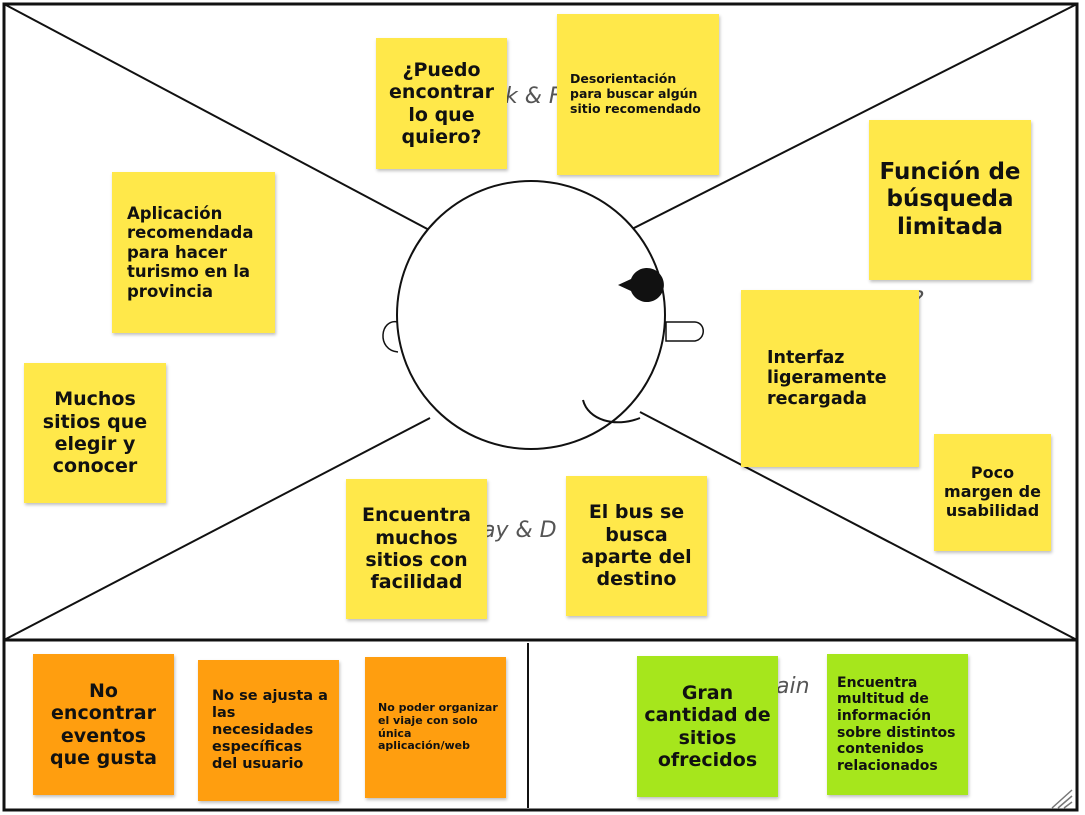 Image resolution: width=1085 pixels, height=815 pixels. I want to click on sticky-note: Muchos sitios que elegir y conocer, so click(95, 433).